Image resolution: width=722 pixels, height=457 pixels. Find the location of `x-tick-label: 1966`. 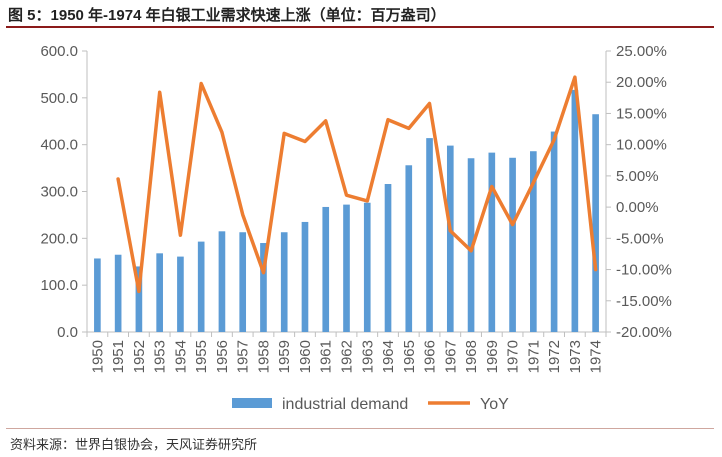

x-tick-label: 1966 is located at coordinates (430, 356).